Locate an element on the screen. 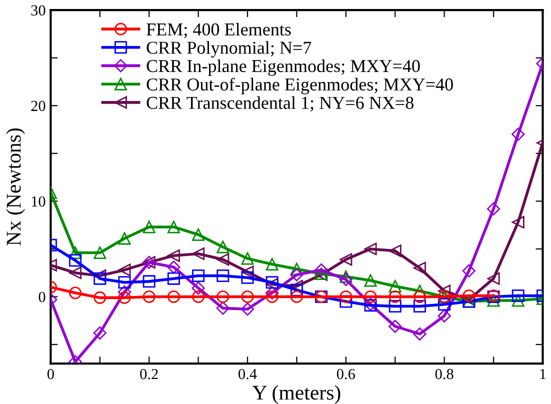 The width and height of the screenshot is (551, 404). x-tick-label: 0 is located at coordinates (50, 374).